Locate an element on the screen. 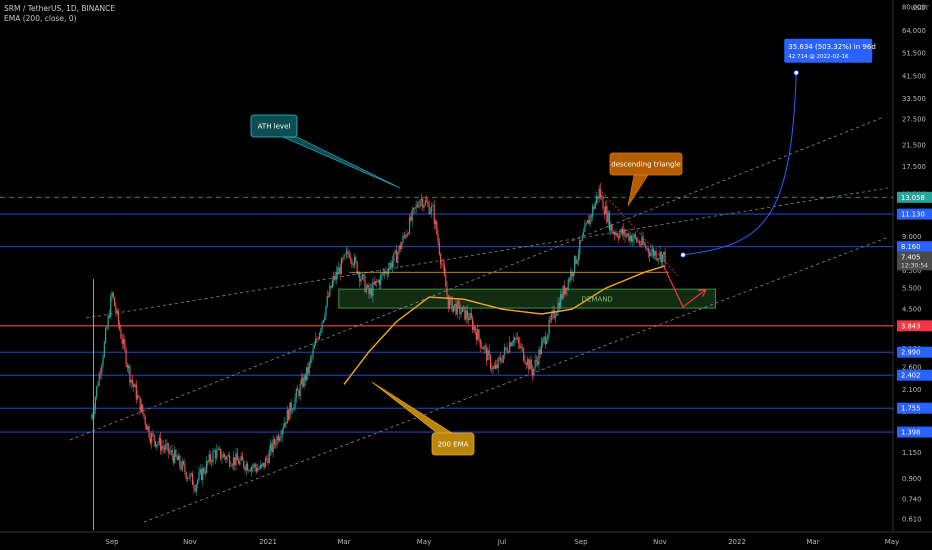  projection-curve is located at coordinates (739, 164).